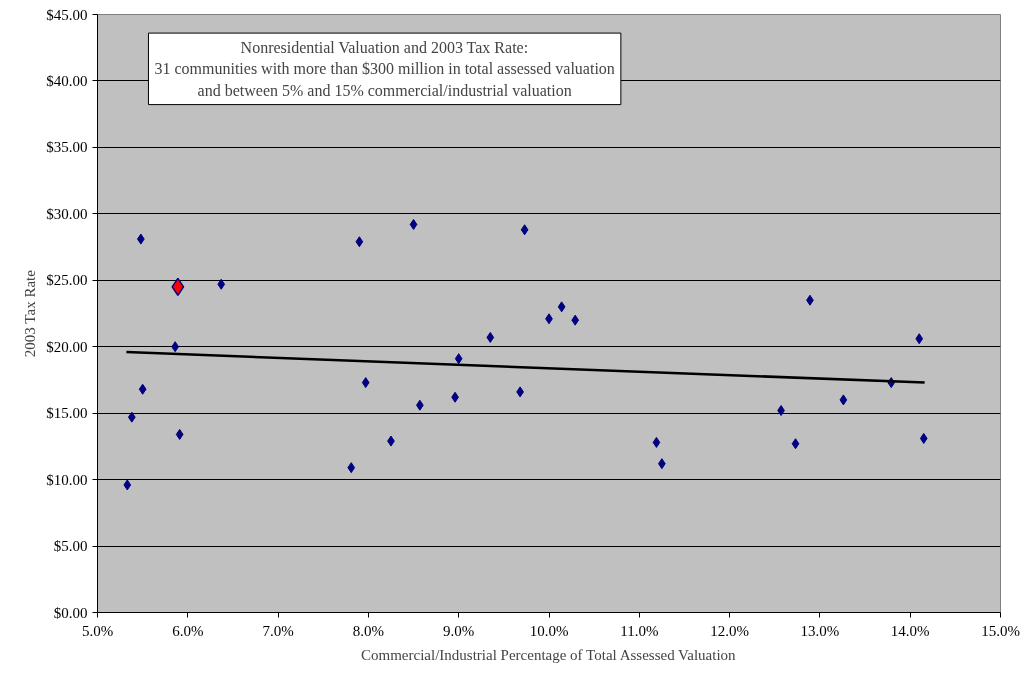 This screenshot has height=681, width=1031. Describe the element at coordinates (368, 630) in the screenshot. I see `x-tick-label: 8.0%` at that location.